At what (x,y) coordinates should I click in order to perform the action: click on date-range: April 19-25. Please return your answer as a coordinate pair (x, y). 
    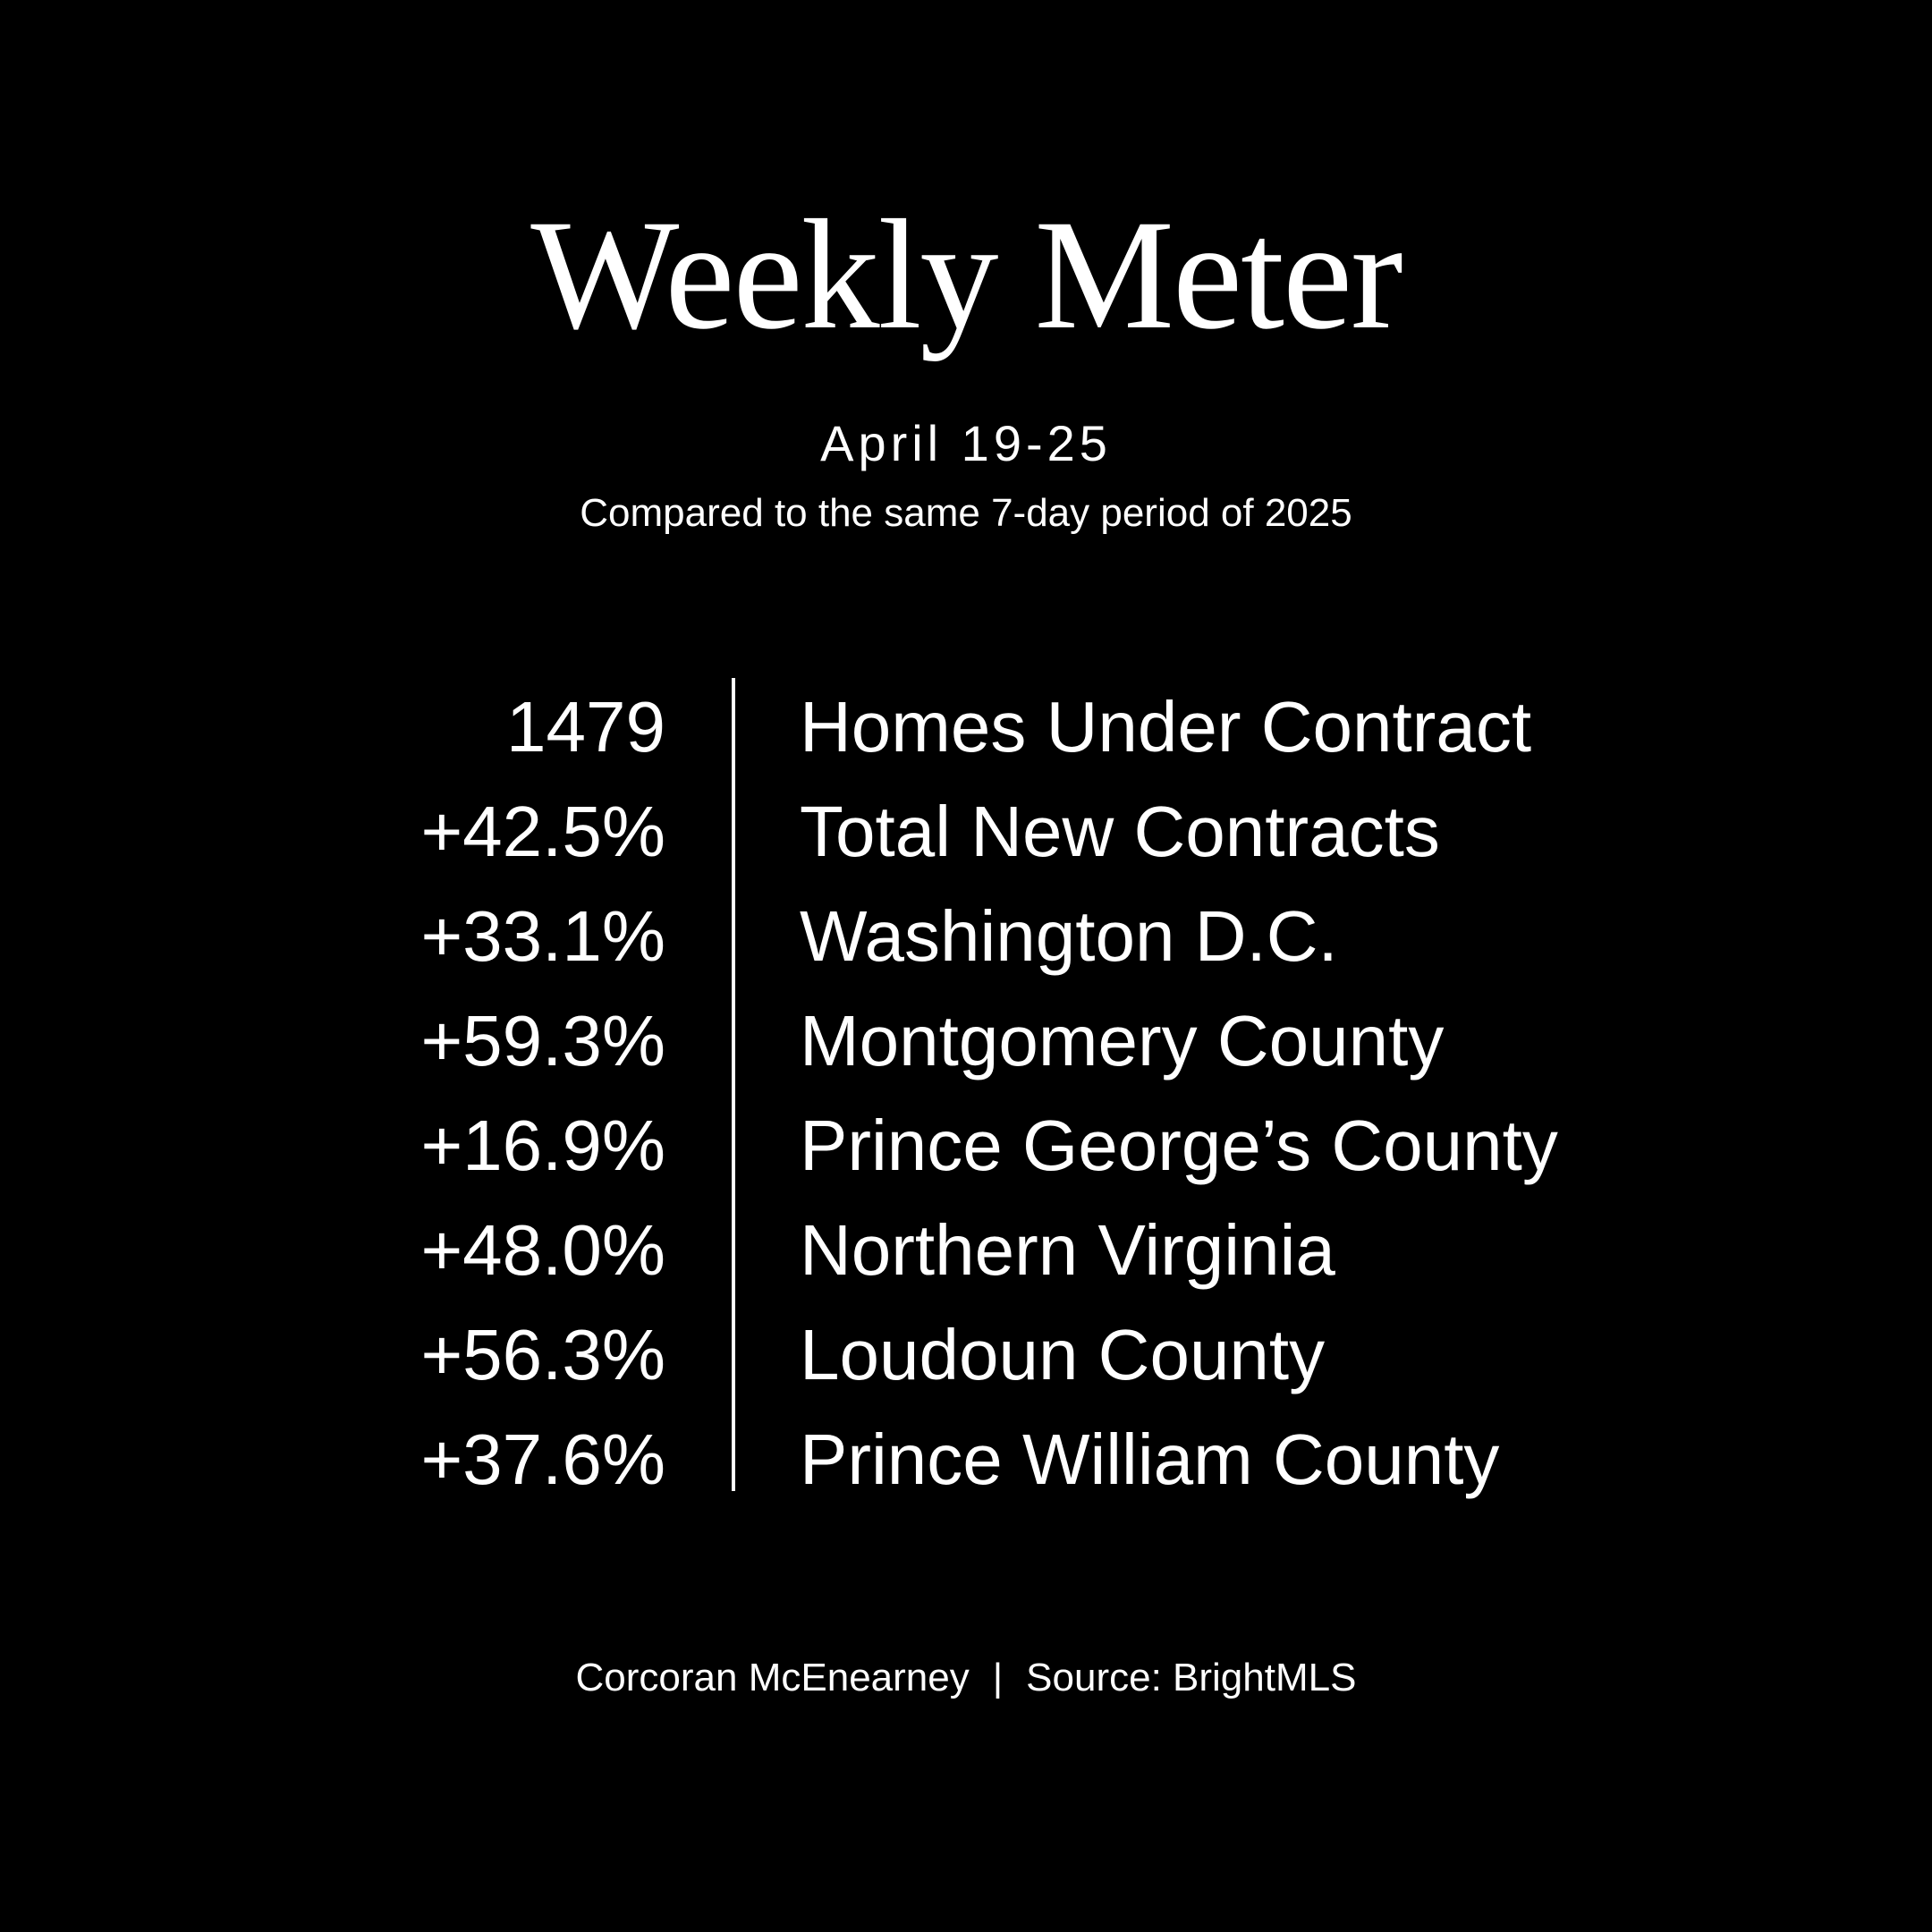
    Looking at the image, I should click on (966, 443).